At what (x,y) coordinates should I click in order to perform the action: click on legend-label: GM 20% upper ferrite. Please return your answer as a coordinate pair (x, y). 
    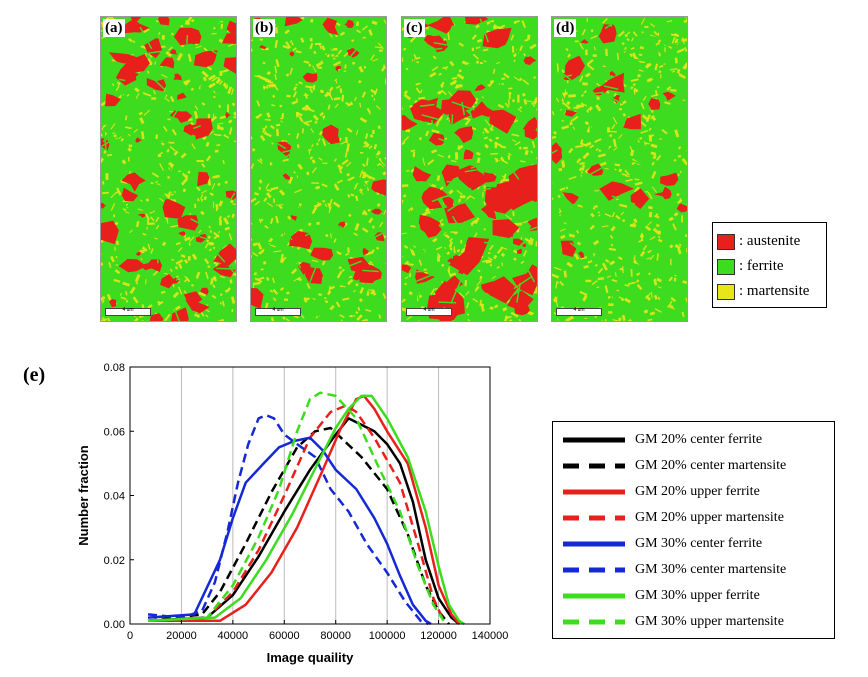
    Looking at the image, I should click on (697, 491).